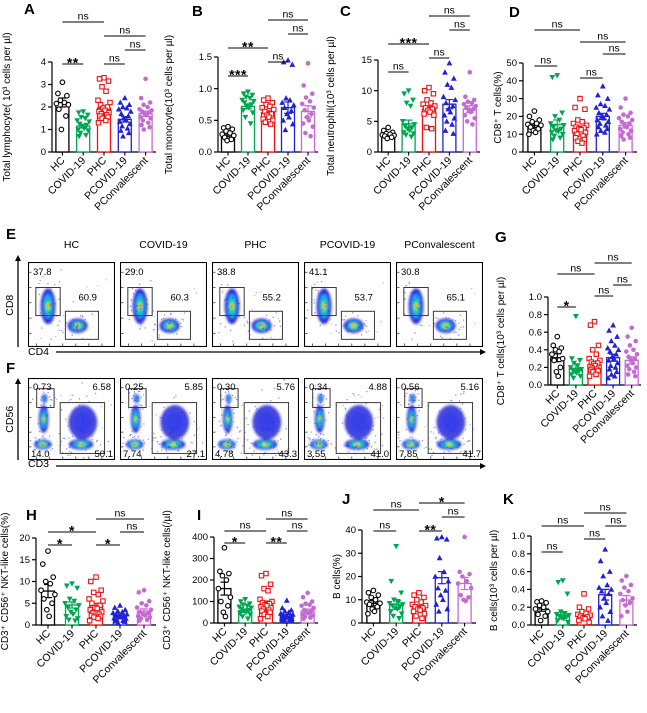  I want to click on density-dots, so click(70, 420).